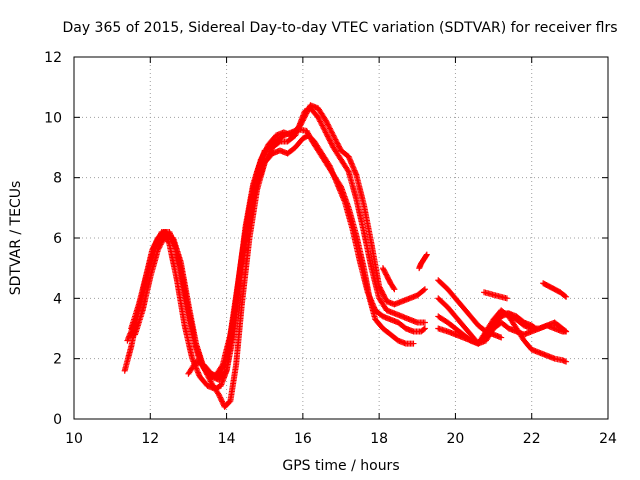 Image resolution: width=640 pixels, height=480 pixels. I want to click on y-tick-label: 12, so click(53, 58).